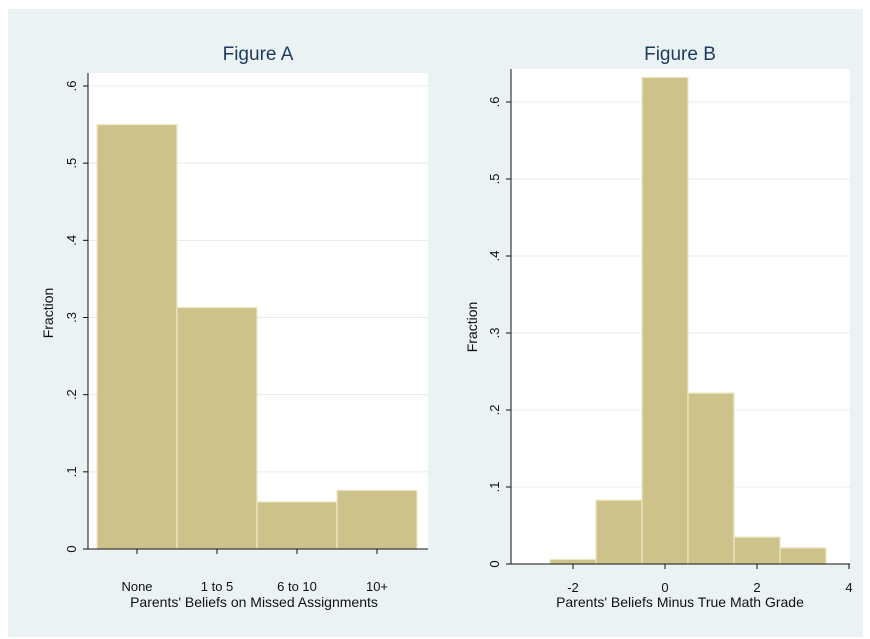 This screenshot has height=639, width=870. Describe the element at coordinates (664, 587) in the screenshot. I see `x-tick-label: 0` at that location.